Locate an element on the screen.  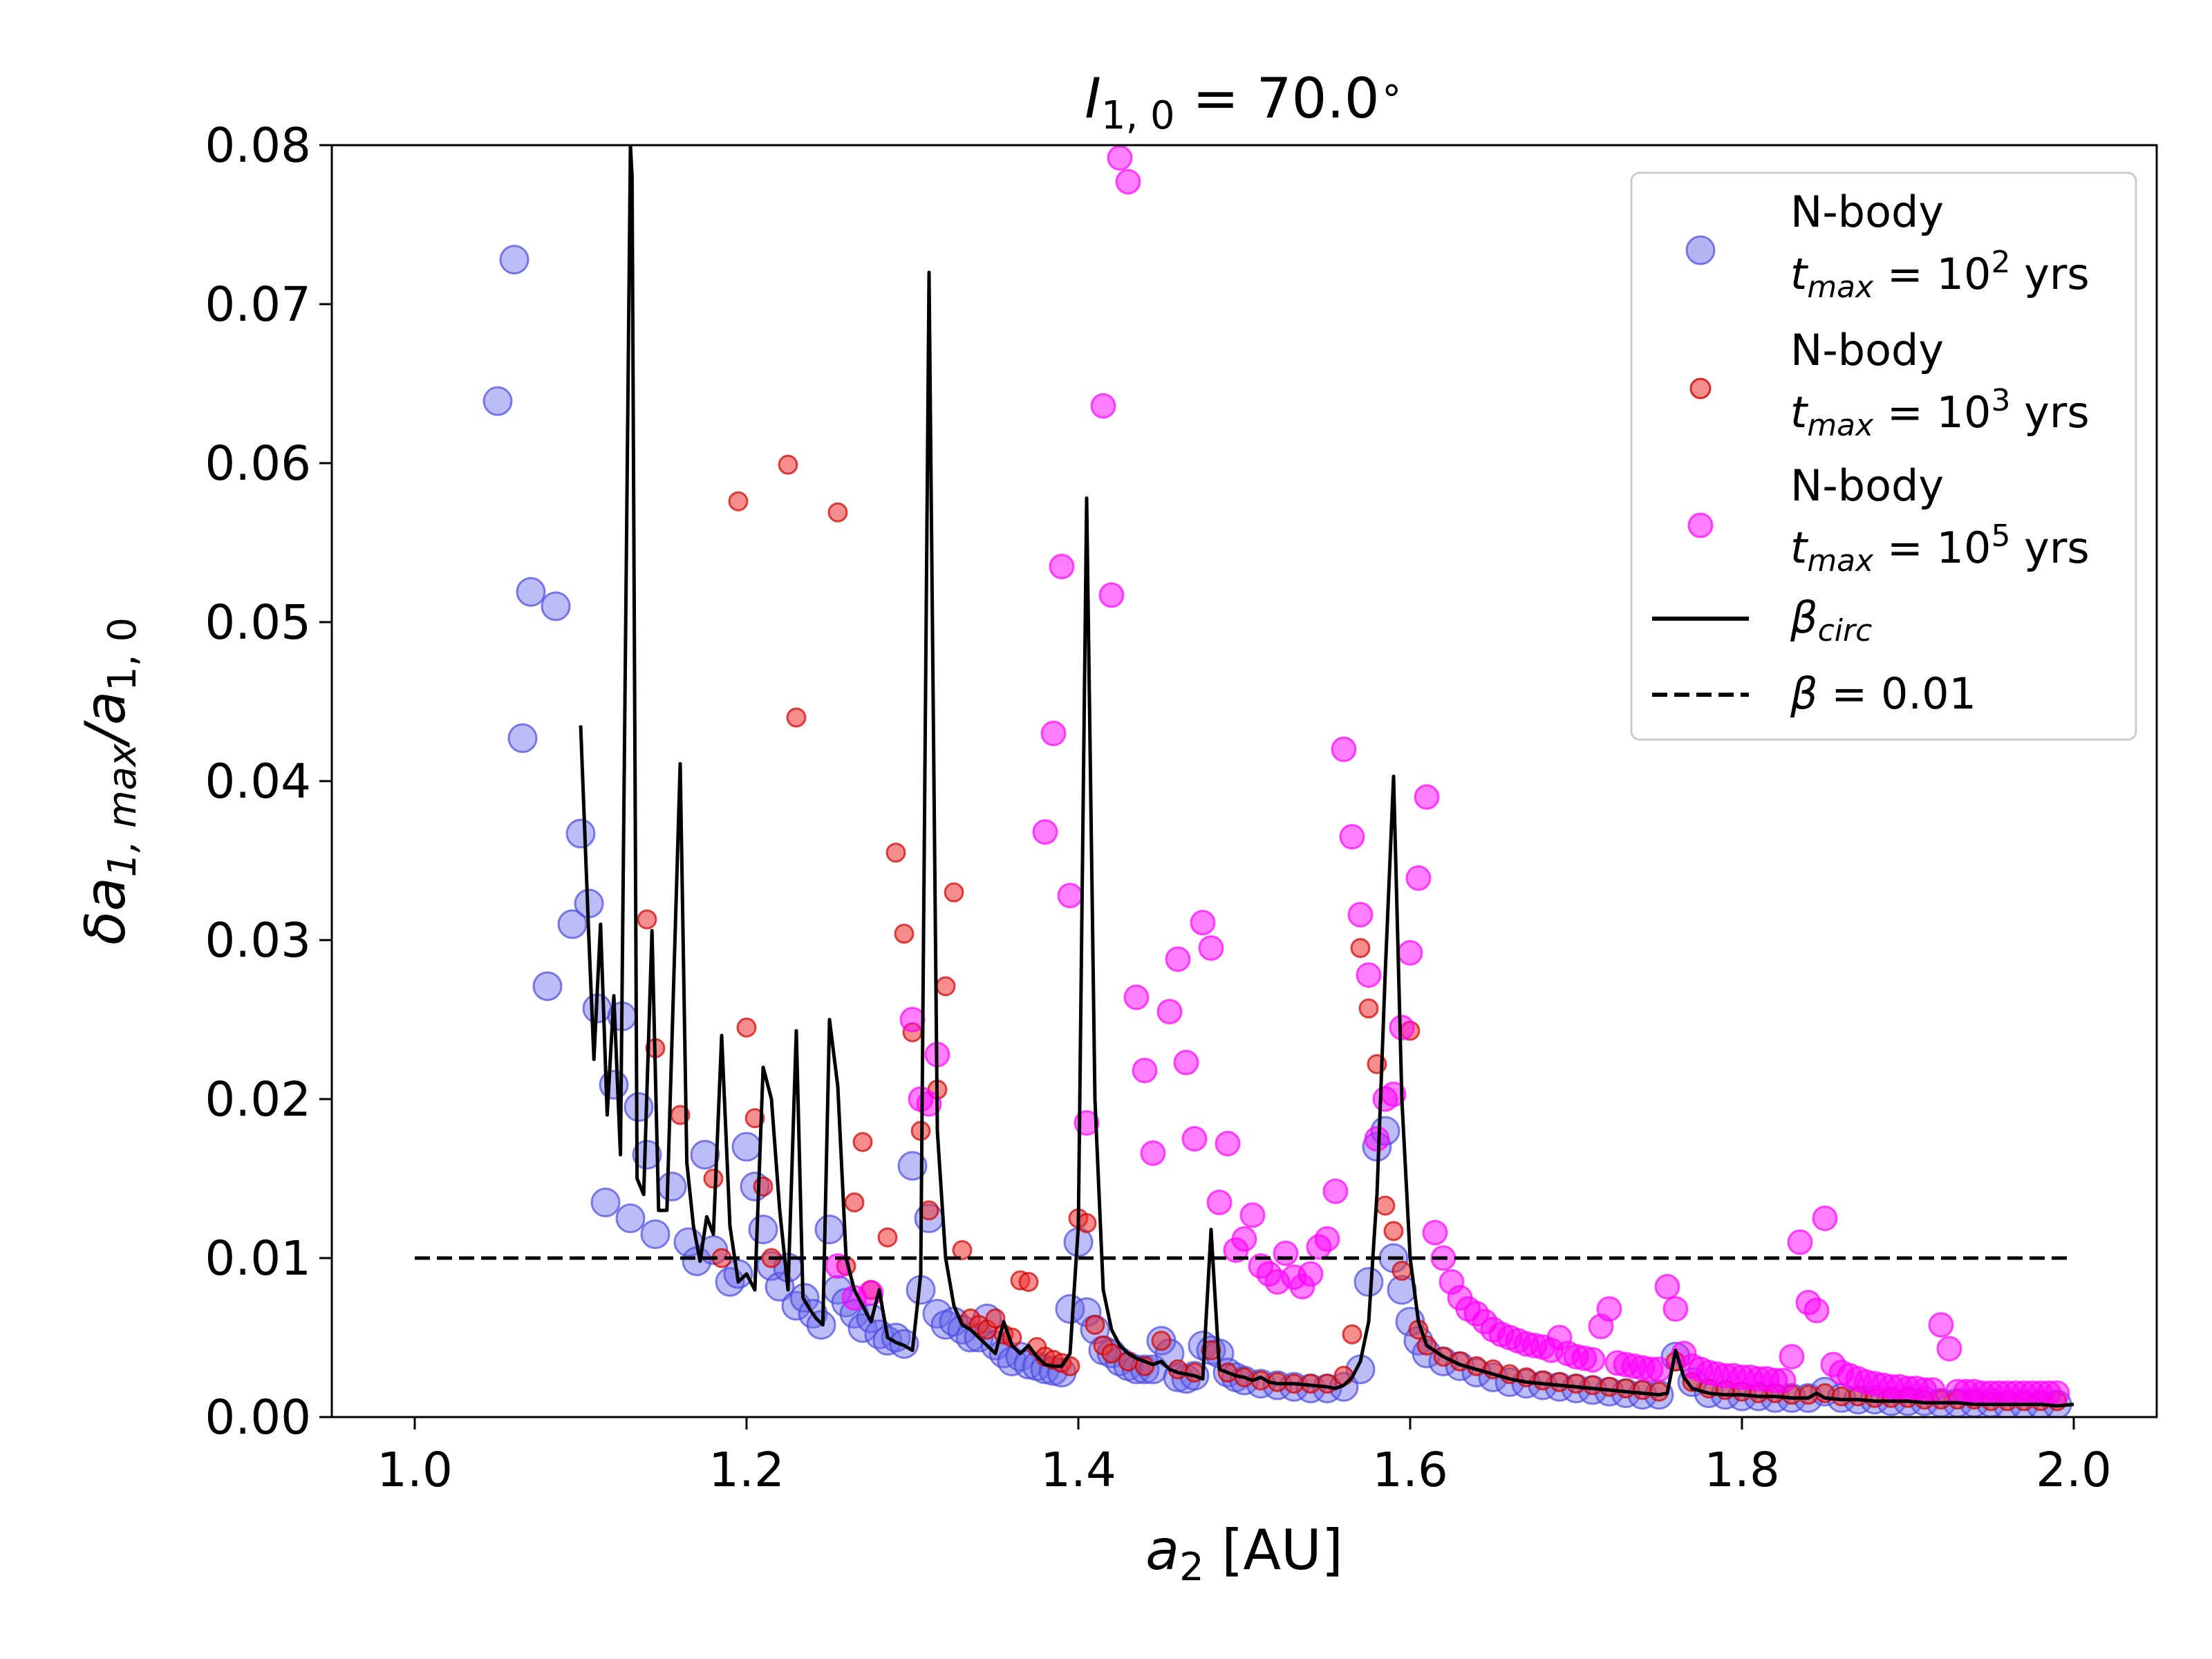
legend-entry-3-line1: N-body is located at coordinates (1867, 486).